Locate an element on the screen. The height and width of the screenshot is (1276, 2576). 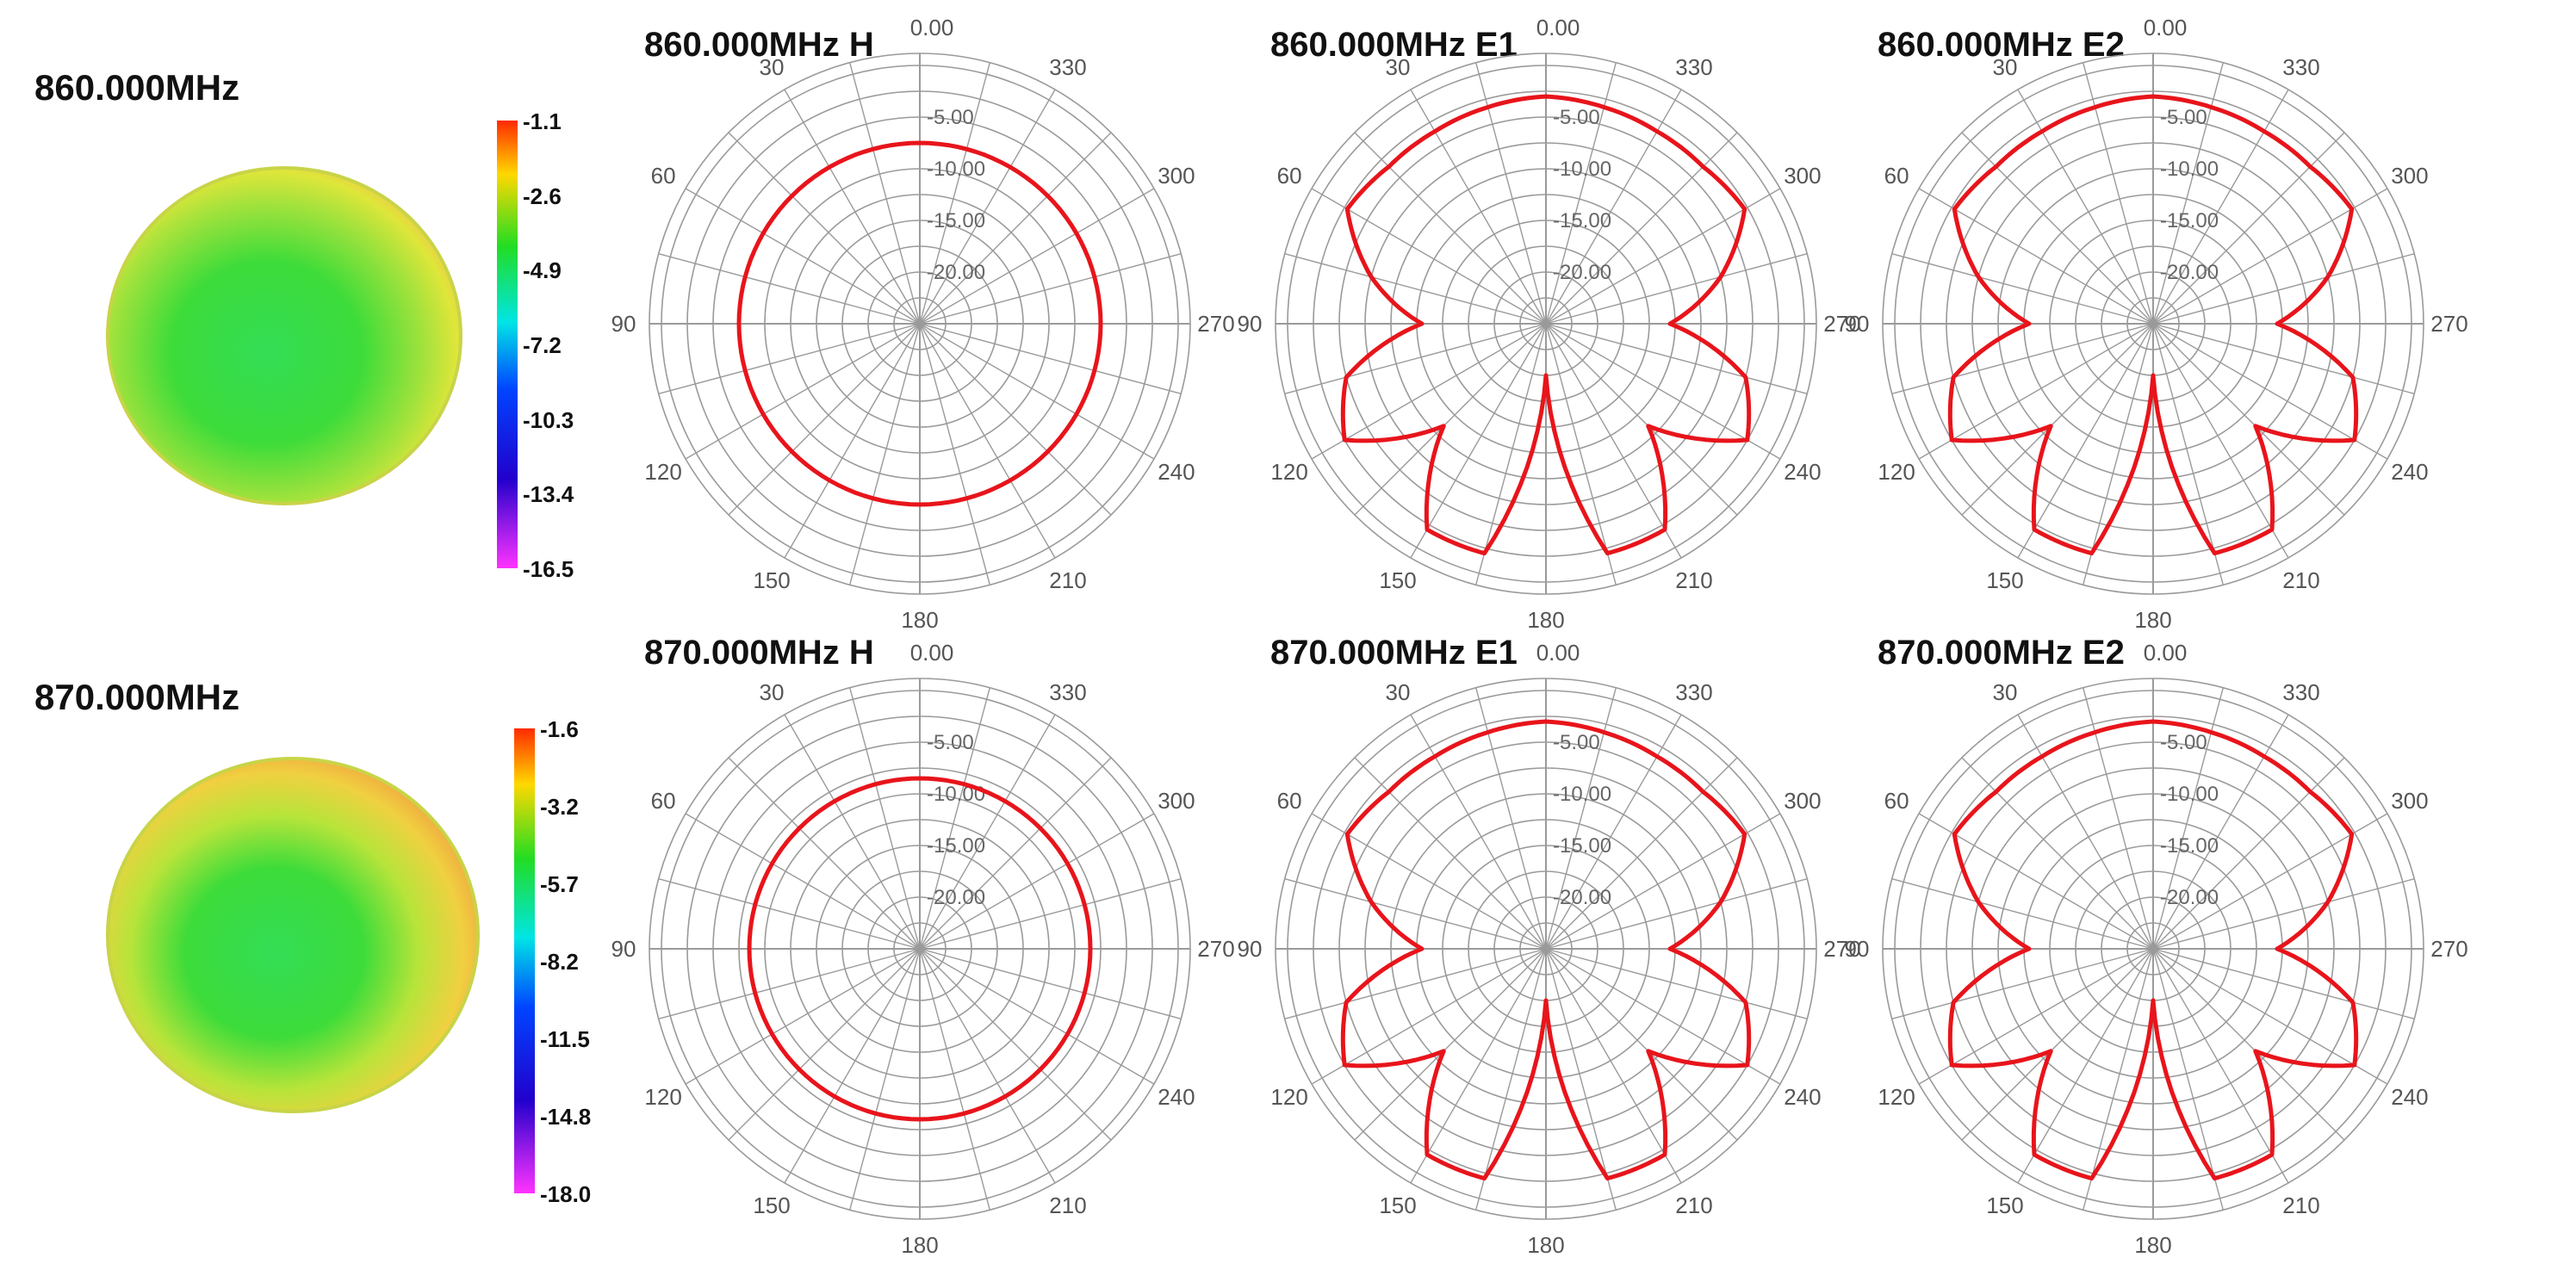
polar-angle-label: 180 is located at coordinates (919, 620).